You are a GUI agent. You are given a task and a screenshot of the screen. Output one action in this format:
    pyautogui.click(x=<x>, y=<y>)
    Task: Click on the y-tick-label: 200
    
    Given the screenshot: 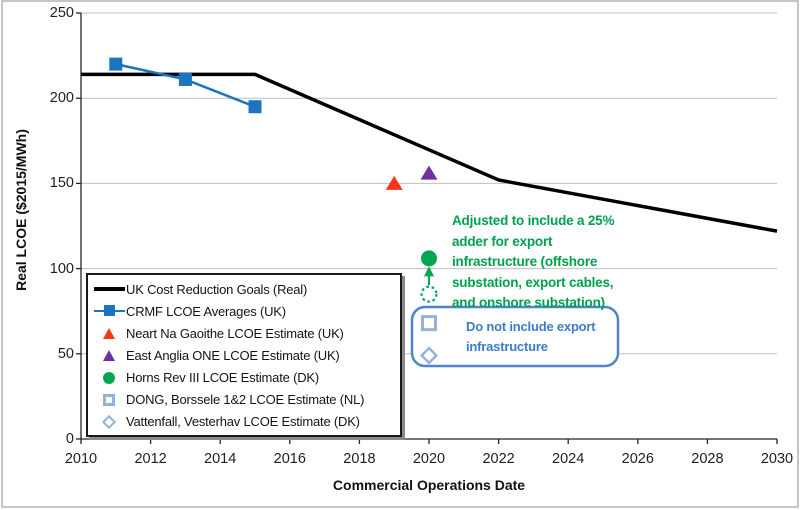 What is the action you would take?
    pyautogui.click(x=61, y=98)
    